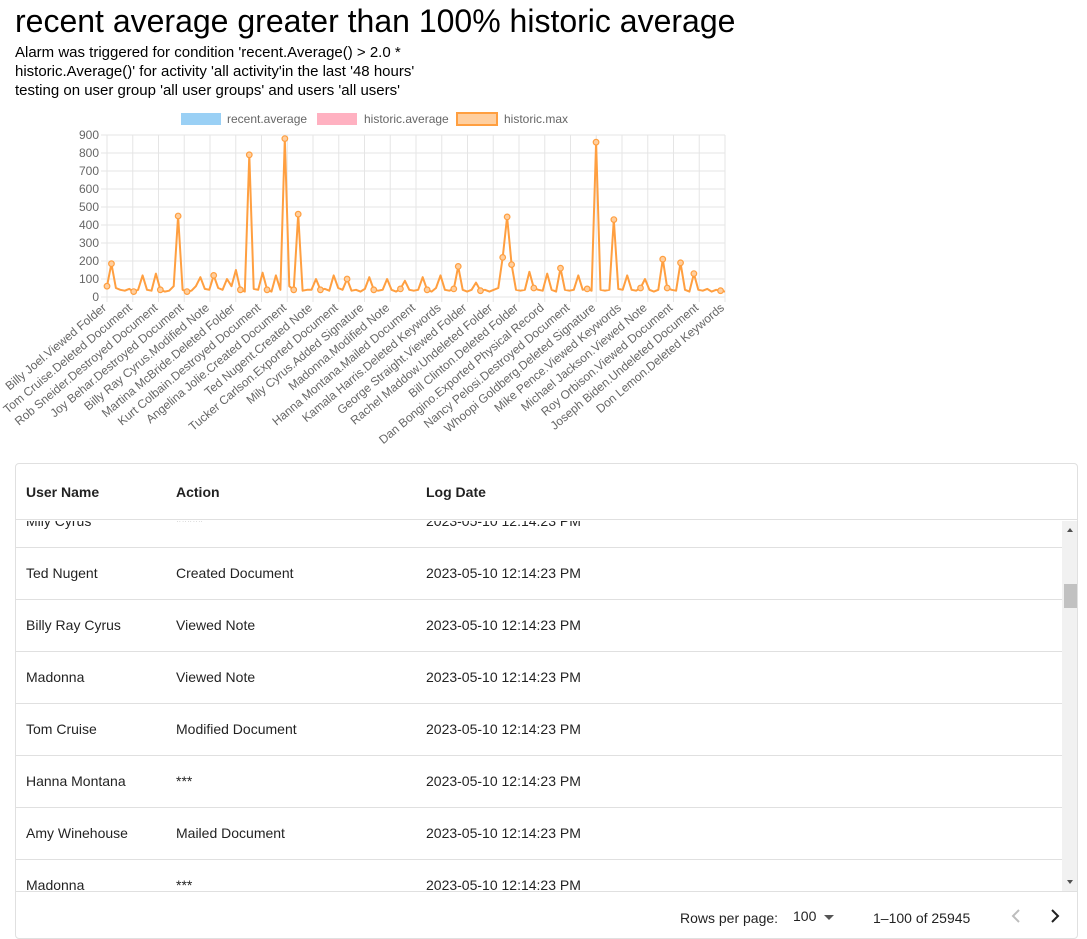 The height and width of the screenshot is (939, 1087). What do you see at coordinates (62, 573) in the screenshot?
I see `cell-user-name: Ted Nugent` at bounding box center [62, 573].